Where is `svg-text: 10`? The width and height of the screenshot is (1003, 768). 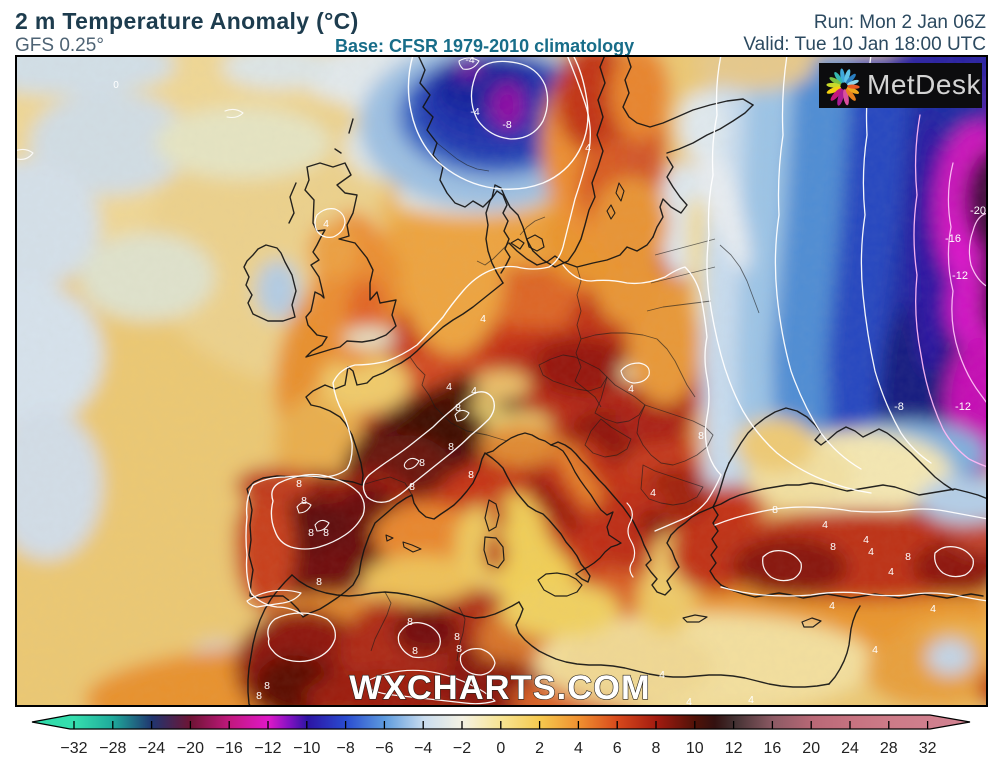
svg-text: 10 is located at coordinates (695, 748).